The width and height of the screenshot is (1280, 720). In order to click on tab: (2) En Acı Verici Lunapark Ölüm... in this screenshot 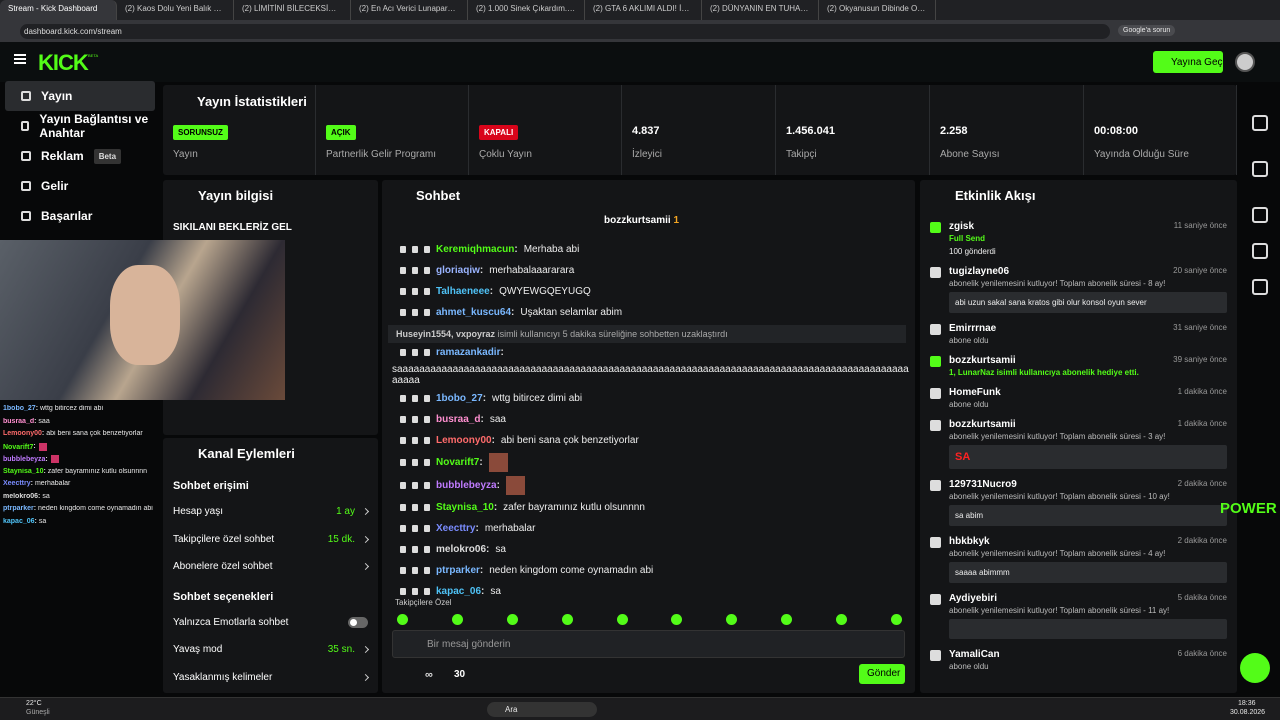, I will do `click(409, 10)`.